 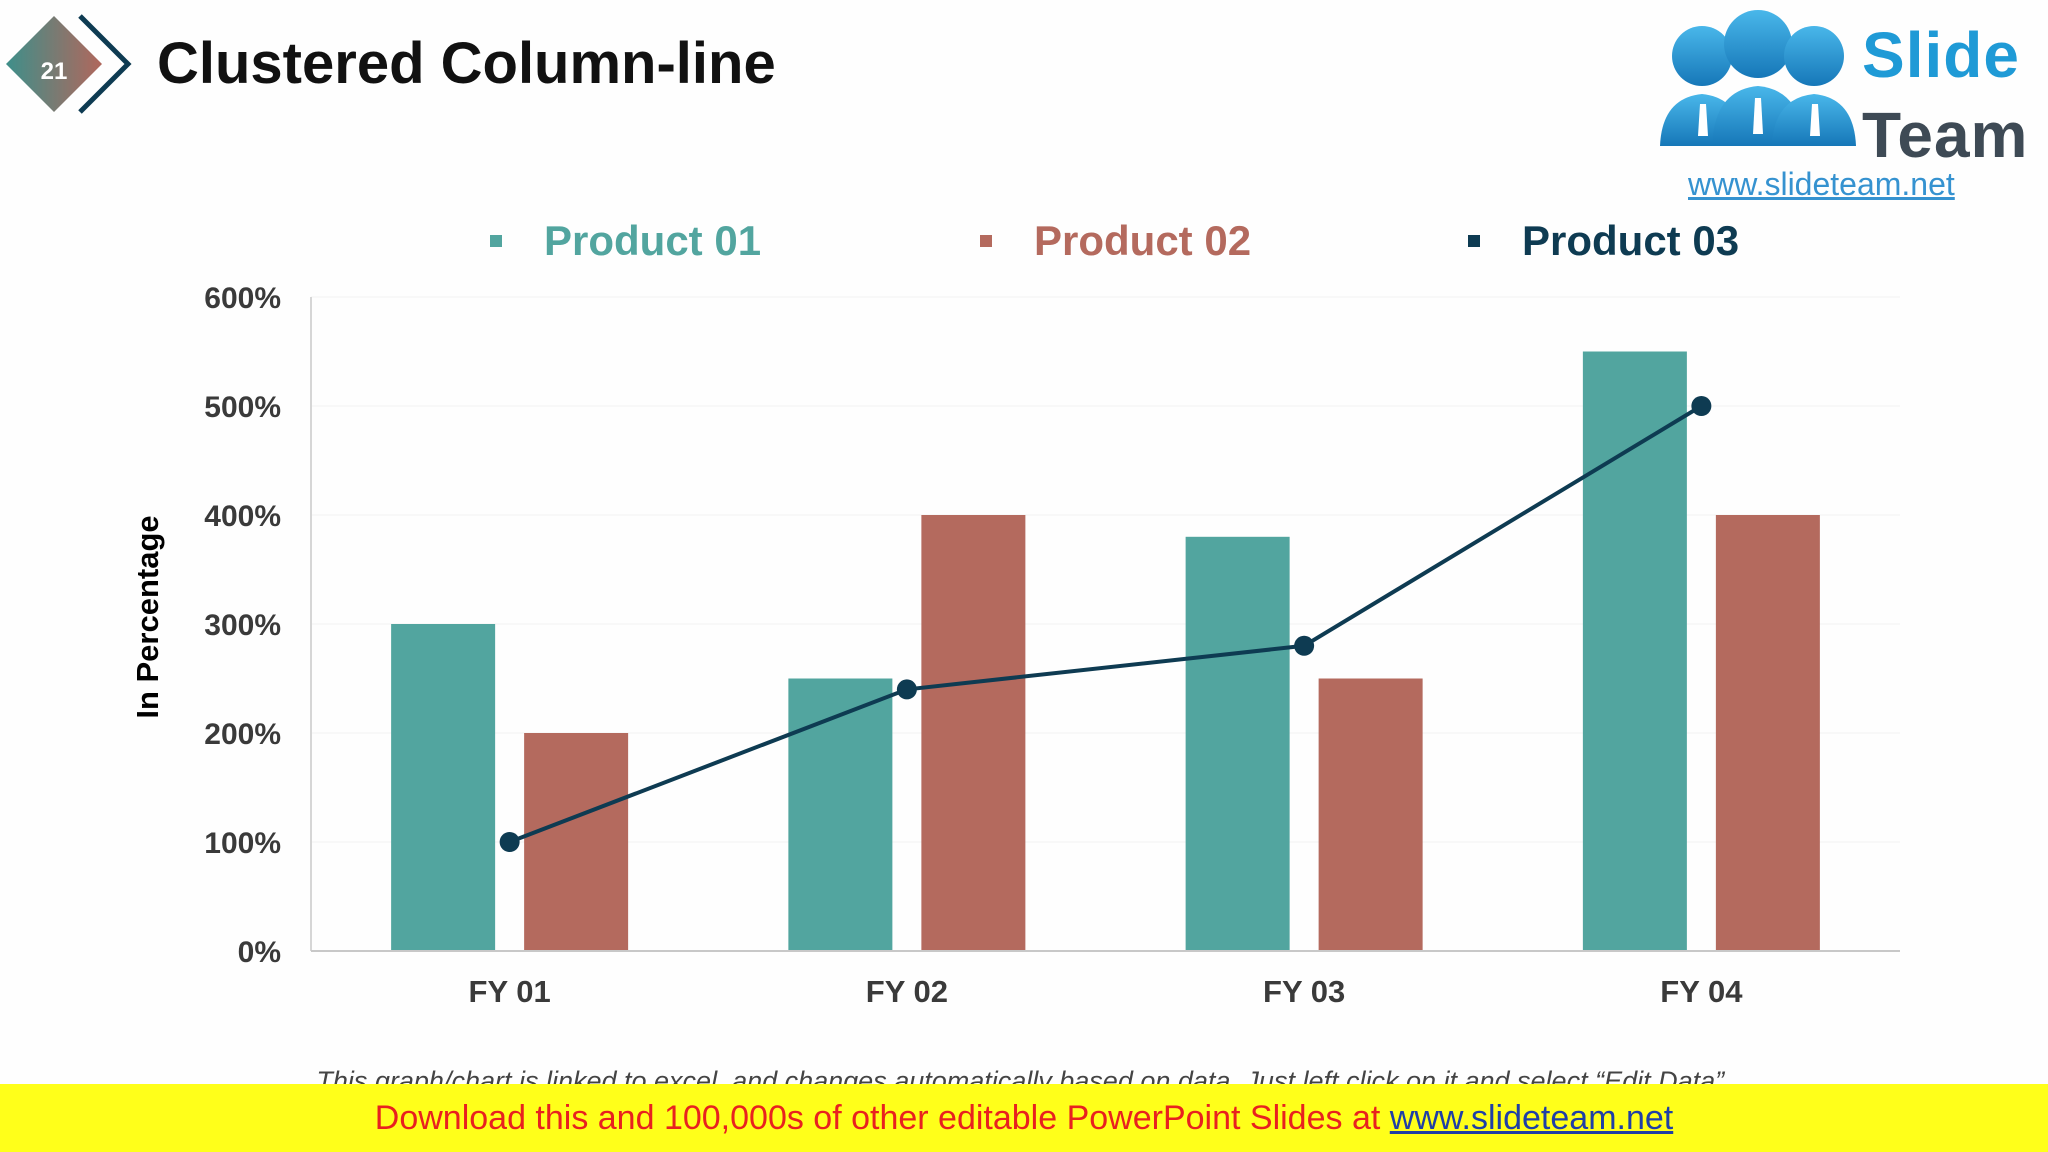 I want to click on y-tick-label: 0%, so click(x=259, y=952).